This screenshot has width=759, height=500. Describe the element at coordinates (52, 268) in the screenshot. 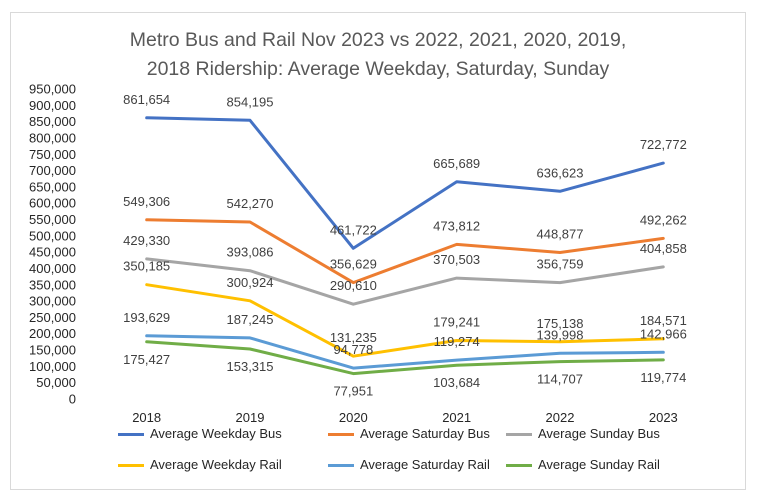

I see `y-tick-label: 400,000` at that location.